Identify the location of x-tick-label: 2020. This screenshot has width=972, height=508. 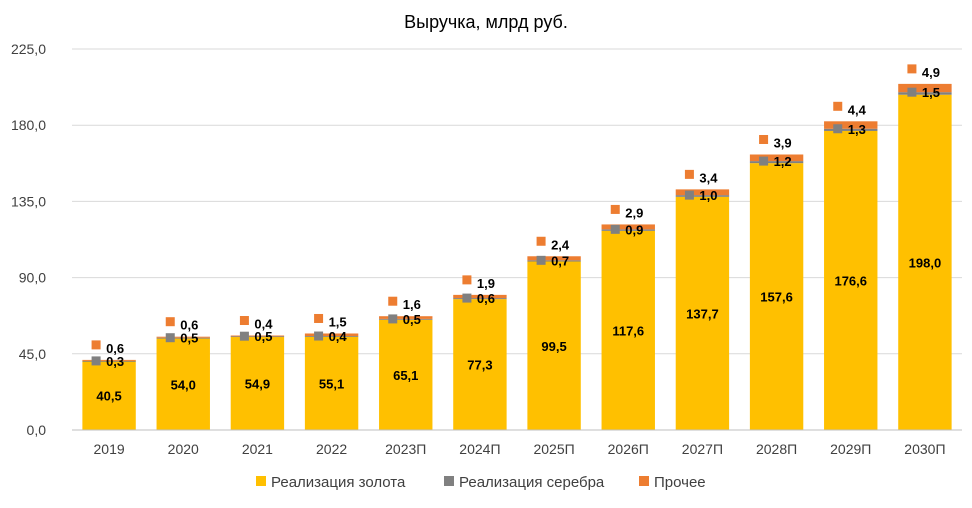
(183, 449).